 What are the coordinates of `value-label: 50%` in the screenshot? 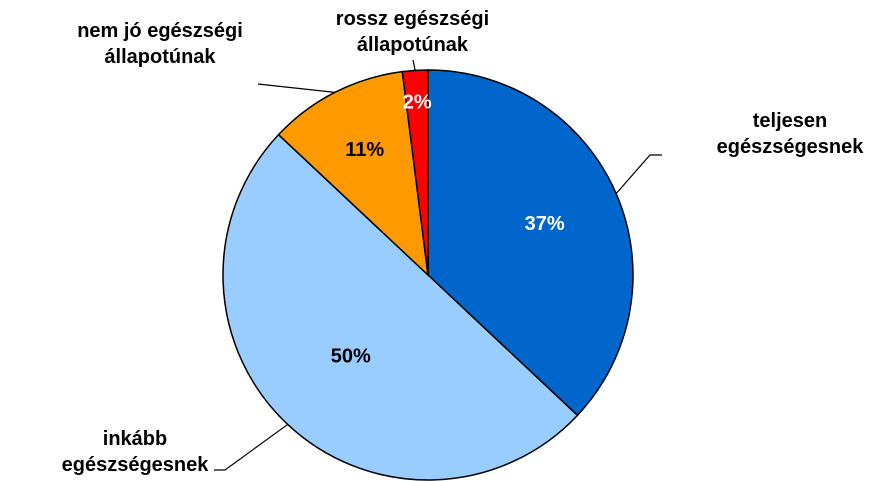 It's located at (351, 356).